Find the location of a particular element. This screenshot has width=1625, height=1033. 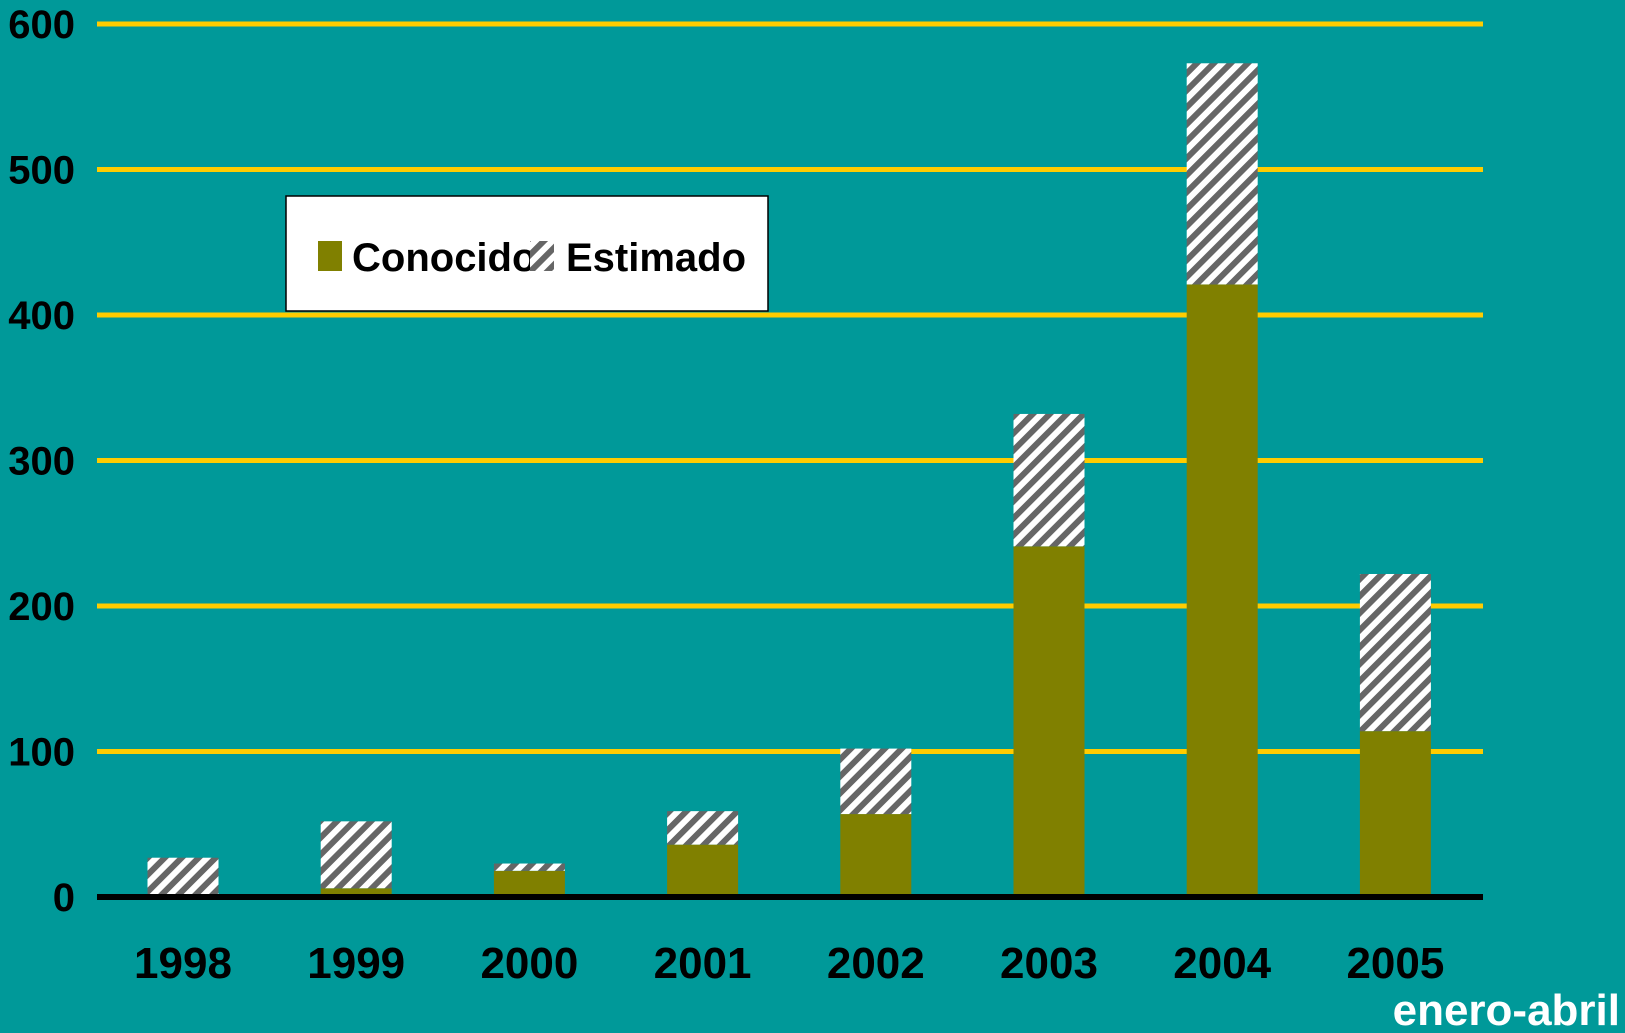

bar-conocido-2003 is located at coordinates (1049, 721).